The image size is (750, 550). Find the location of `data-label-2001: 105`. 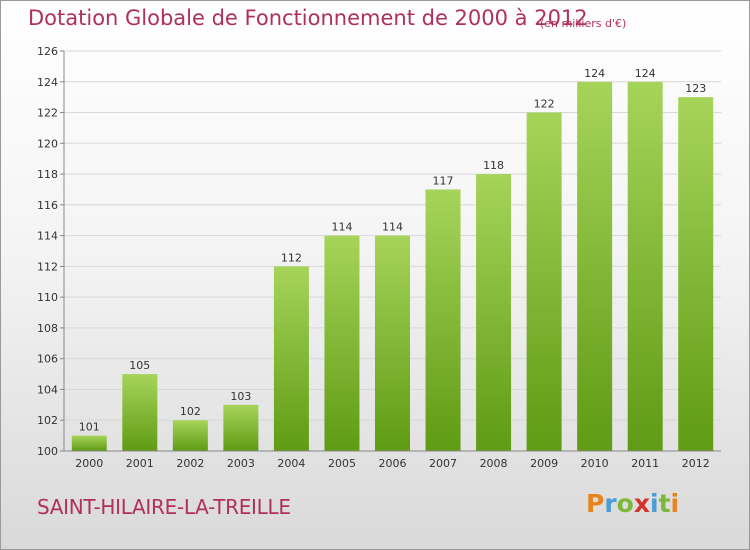

data-label-2001: 105 is located at coordinates (139, 365).